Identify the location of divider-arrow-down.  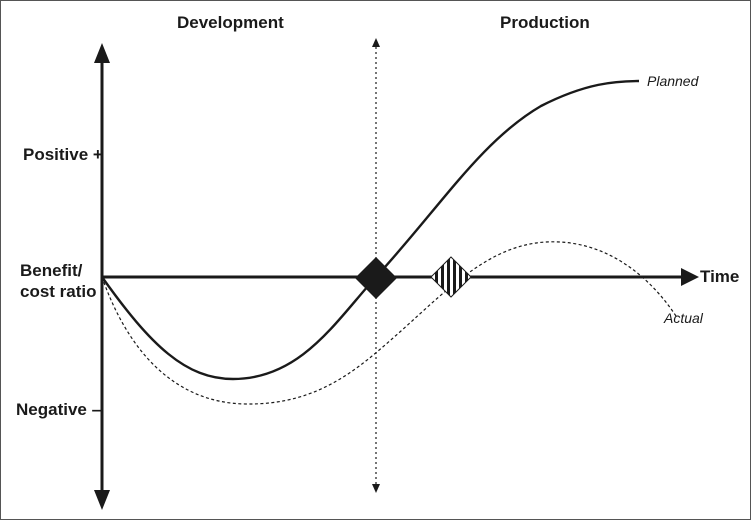
(376, 488).